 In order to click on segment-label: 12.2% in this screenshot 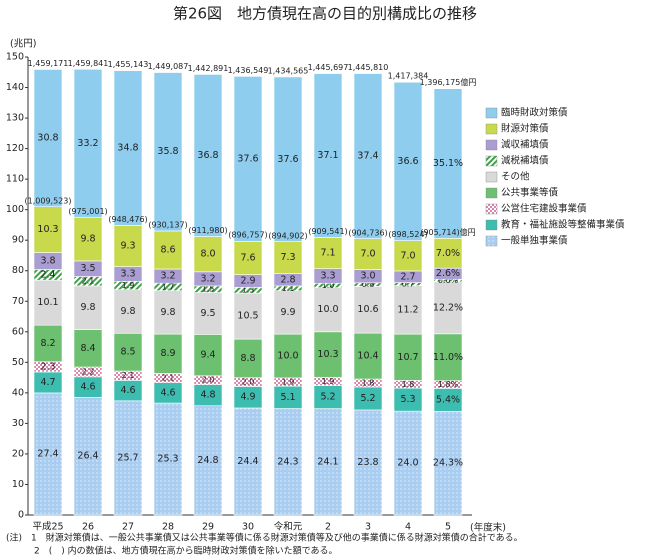, I will do `click(448, 307)`.